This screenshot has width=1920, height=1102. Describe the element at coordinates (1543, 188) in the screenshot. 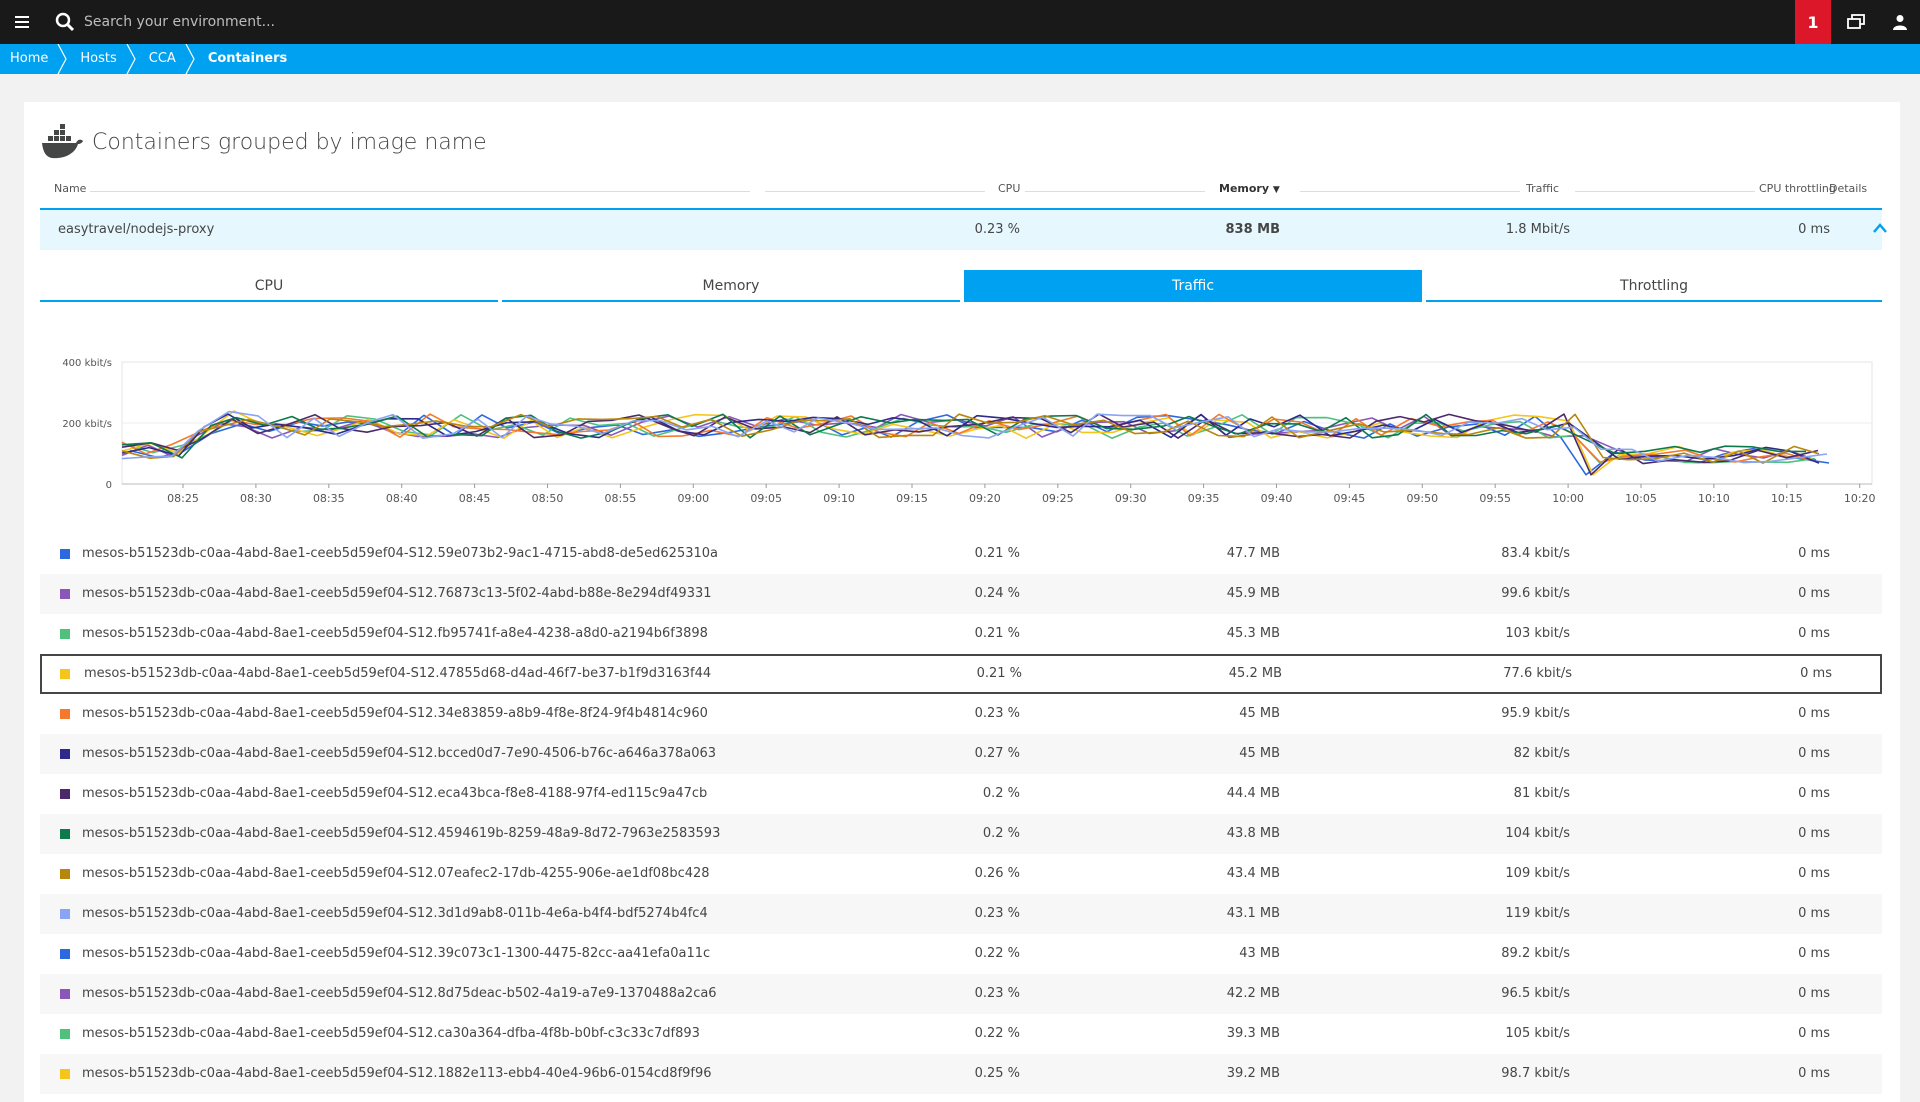

I see `column-header-traffic: Traffic` at that location.